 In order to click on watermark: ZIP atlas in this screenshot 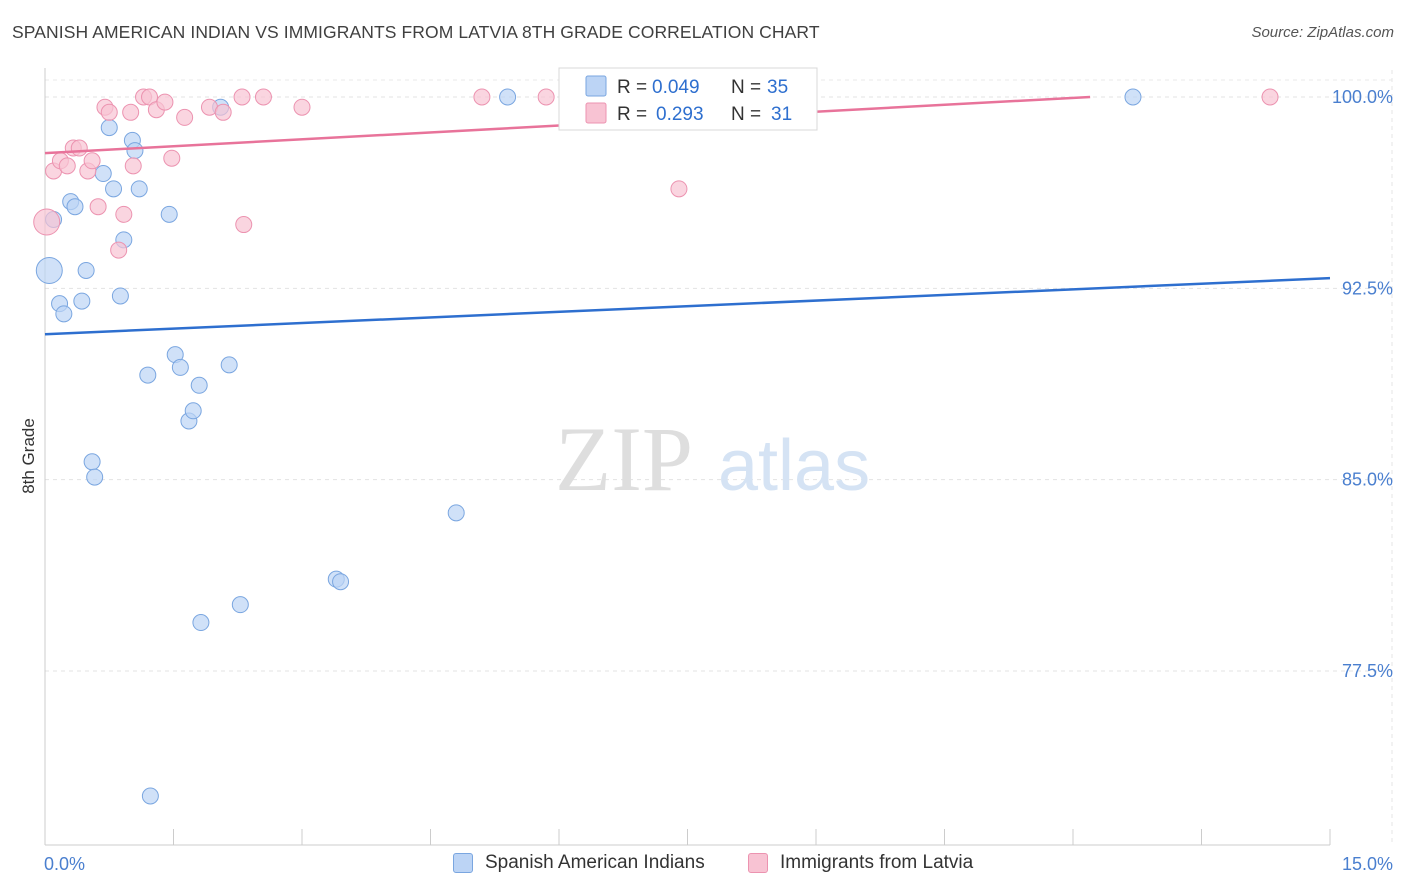, I will do `click(712, 459)`.